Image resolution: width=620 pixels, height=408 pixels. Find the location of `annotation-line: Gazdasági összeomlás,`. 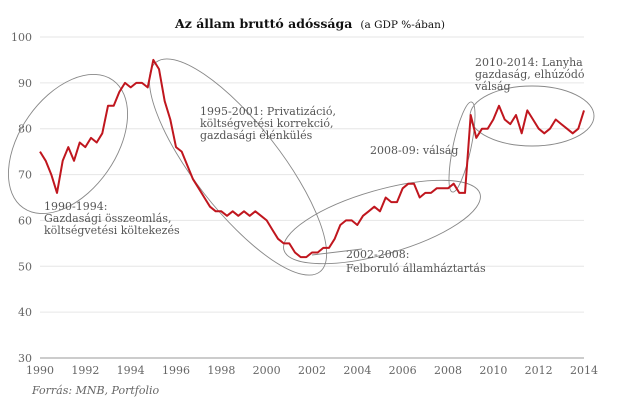

annotation-line: Gazdasági összeomlás, is located at coordinates (108, 218).